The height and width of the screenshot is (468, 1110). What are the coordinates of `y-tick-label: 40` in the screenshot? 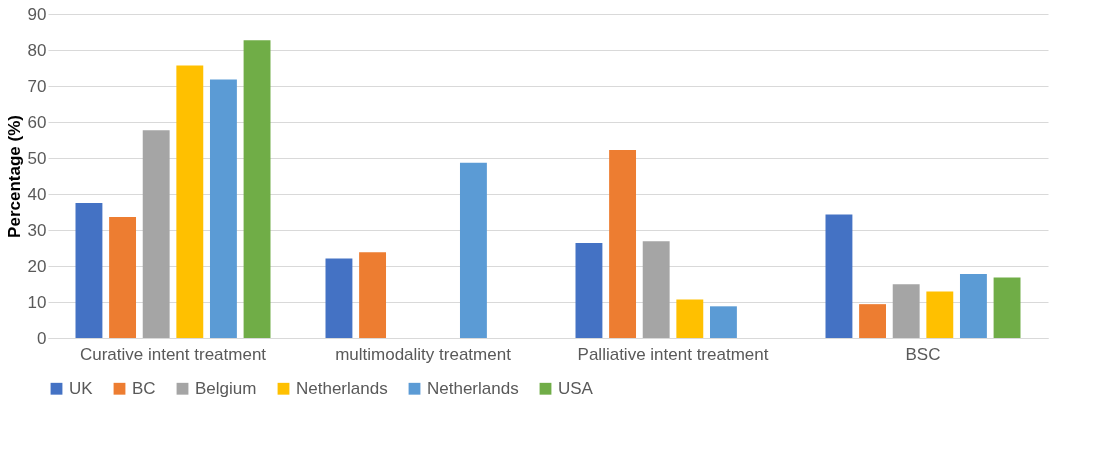 It's located at (37, 194).